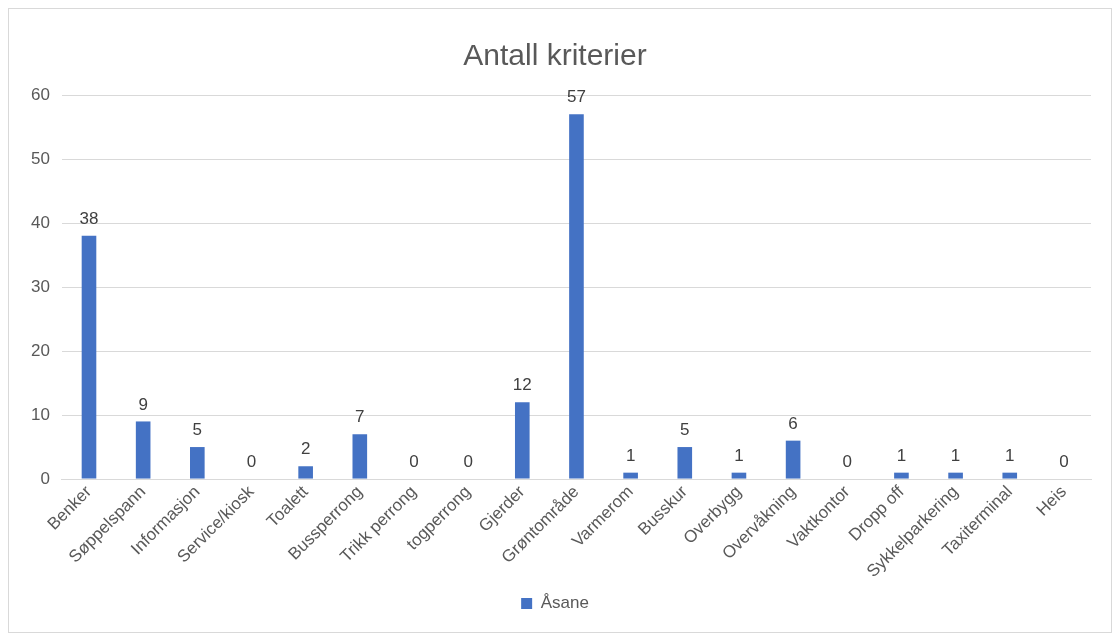 The width and height of the screenshot is (1120, 641). I want to click on y-tick-label: 10, so click(40, 414).